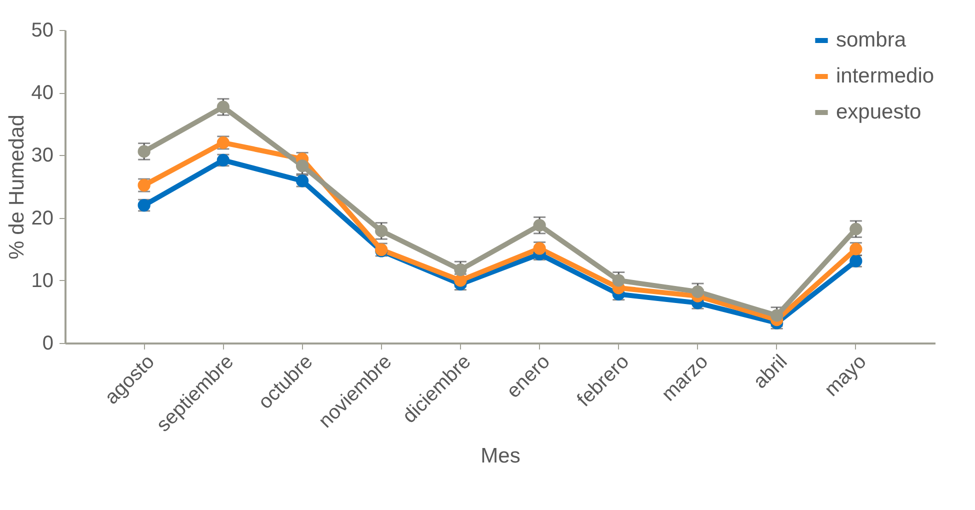 Image resolution: width=975 pixels, height=510 pixels. What do you see at coordinates (42, 93) in the screenshot?
I see `y-tick-label: 40` at bounding box center [42, 93].